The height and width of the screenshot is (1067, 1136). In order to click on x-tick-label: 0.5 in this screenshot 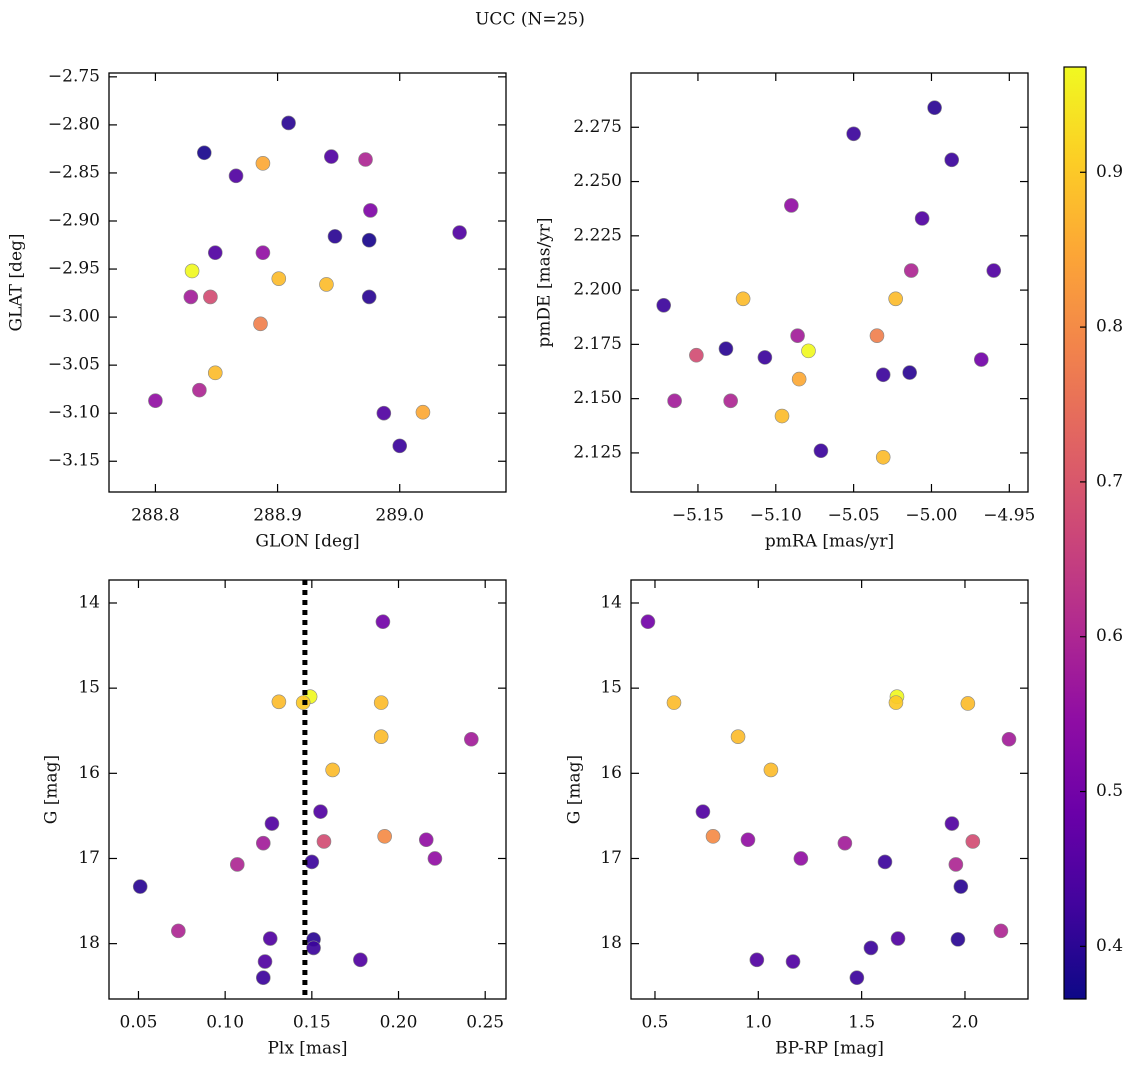, I will do `click(654, 1023)`.